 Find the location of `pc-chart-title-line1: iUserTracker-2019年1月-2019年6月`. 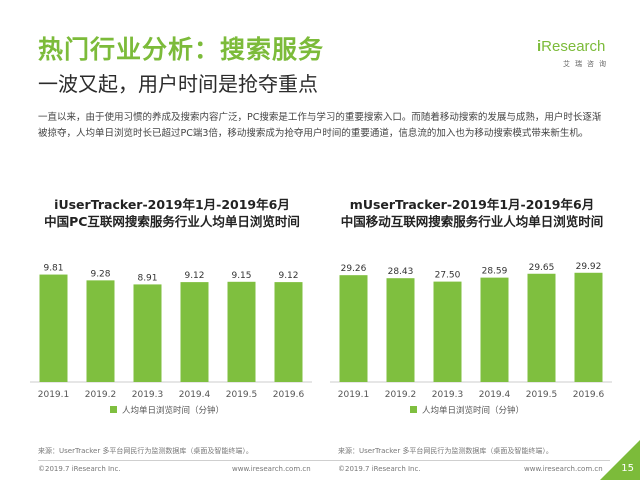

pc-chart-title-line1: iUserTracker-2019年1月-2019年6月 is located at coordinates (172, 204).